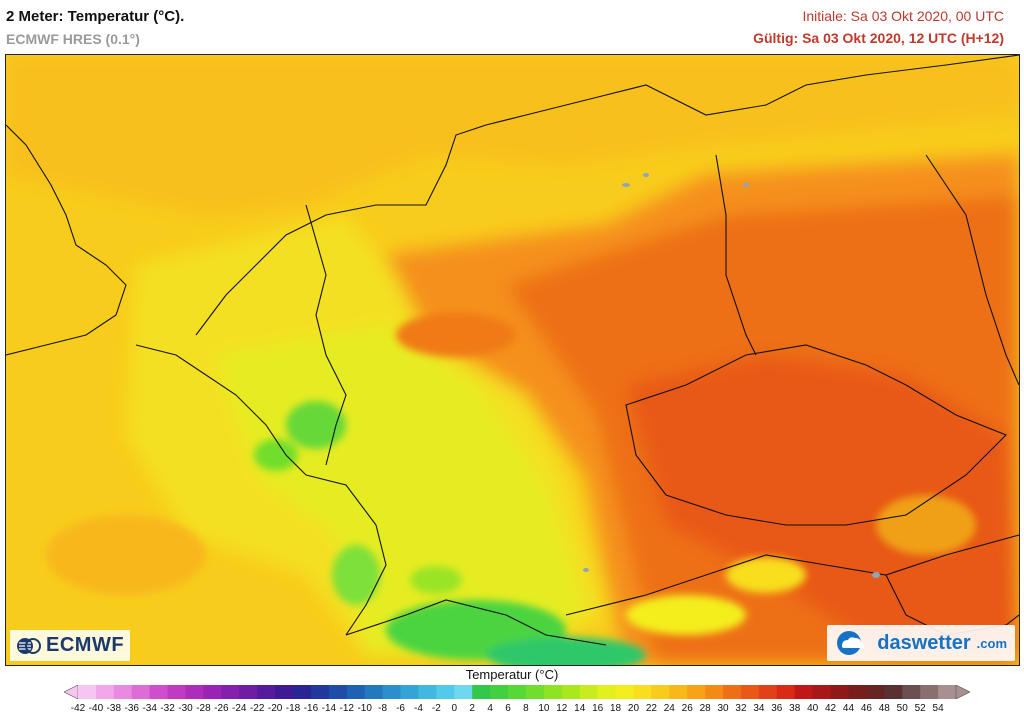 This screenshot has width=1024, height=720. Describe the element at coordinates (508, 708) in the screenshot. I see `legend-tick-label: 6` at that location.